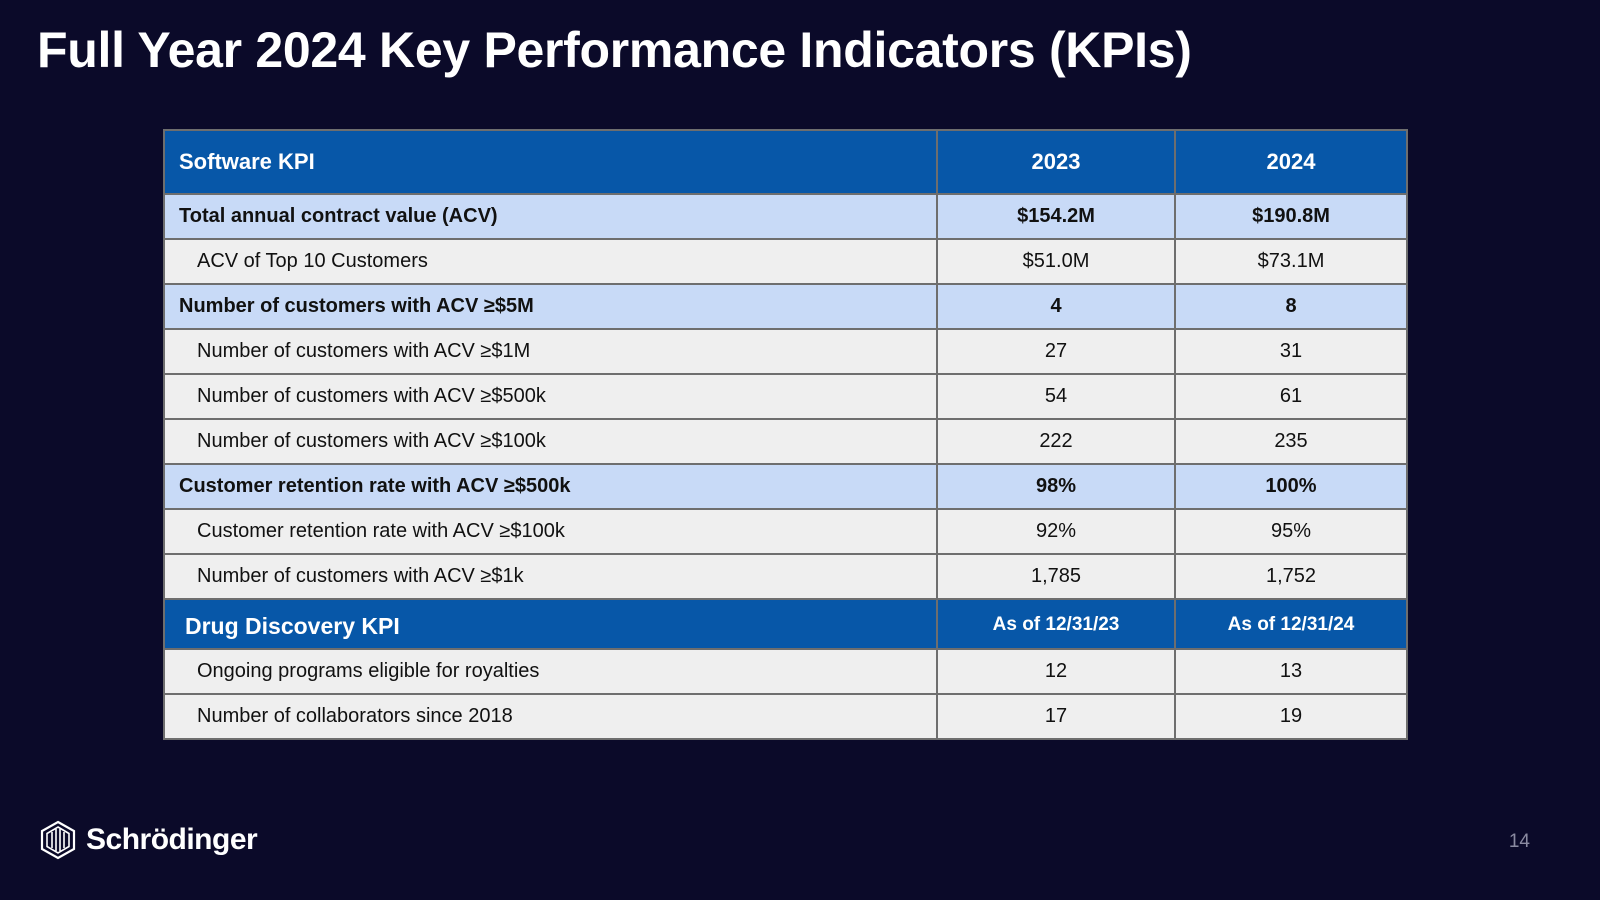 Image resolution: width=1600 pixels, height=900 pixels. What do you see at coordinates (1291, 351) in the screenshot?
I see `kpi-row-value-2024: 31` at bounding box center [1291, 351].